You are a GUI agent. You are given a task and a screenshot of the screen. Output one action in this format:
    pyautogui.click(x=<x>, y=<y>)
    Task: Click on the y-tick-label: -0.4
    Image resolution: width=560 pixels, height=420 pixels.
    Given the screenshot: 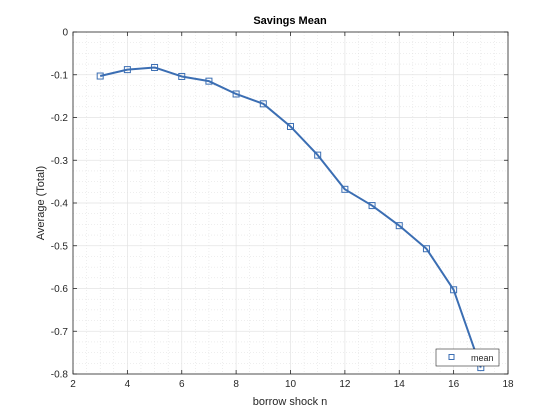 What is the action you would take?
    pyautogui.click(x=60, y=204)
    